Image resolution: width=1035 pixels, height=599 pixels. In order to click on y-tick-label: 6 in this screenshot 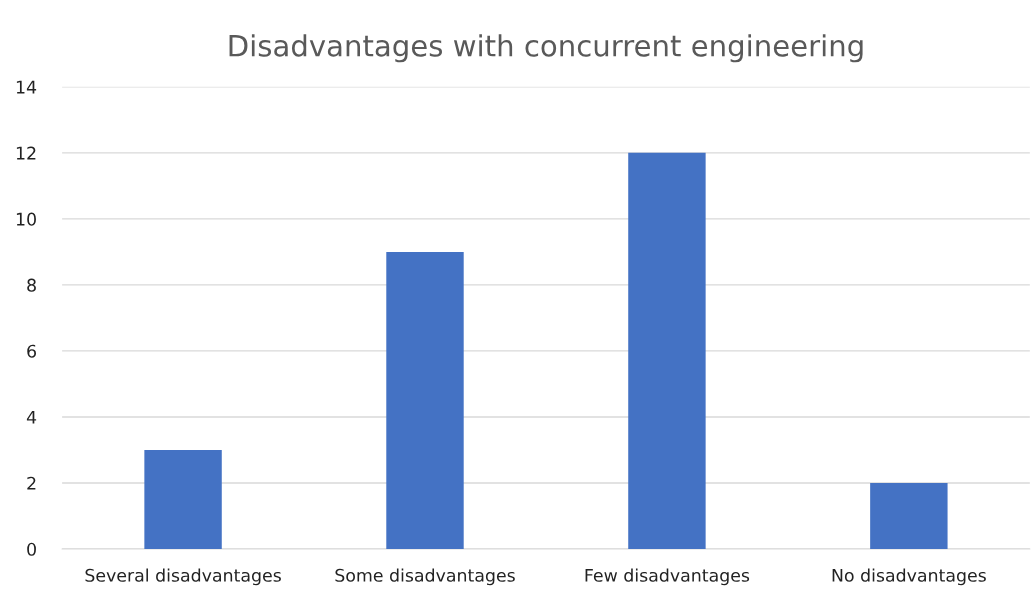, I will do `click(32, 351)`.